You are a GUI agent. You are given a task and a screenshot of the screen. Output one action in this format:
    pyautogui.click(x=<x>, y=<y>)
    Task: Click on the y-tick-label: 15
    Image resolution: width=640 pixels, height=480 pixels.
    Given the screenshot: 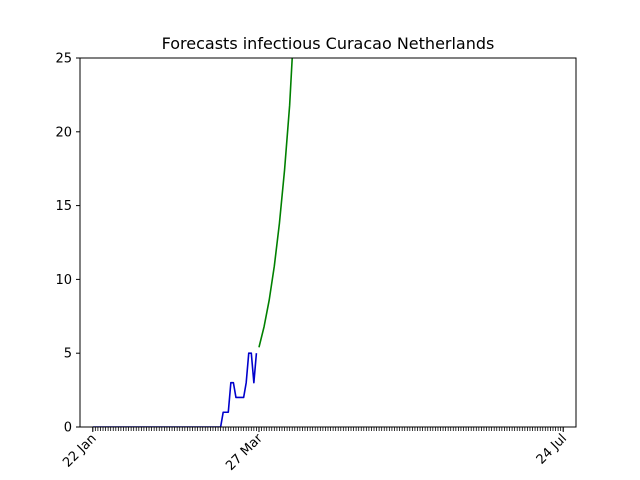 What is the action you would take?
    pyautogui.click(x=63, y=206)
    